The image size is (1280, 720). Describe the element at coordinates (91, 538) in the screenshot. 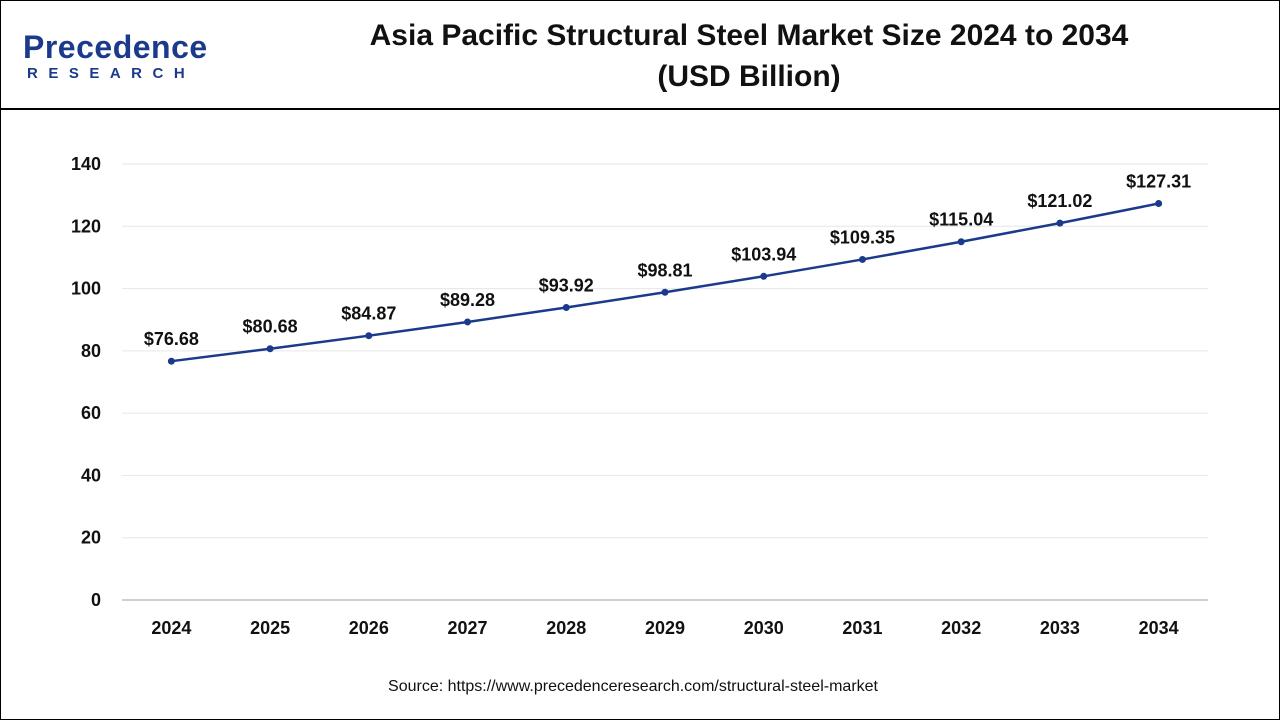

I see `y-tick-label: 20` at that location.